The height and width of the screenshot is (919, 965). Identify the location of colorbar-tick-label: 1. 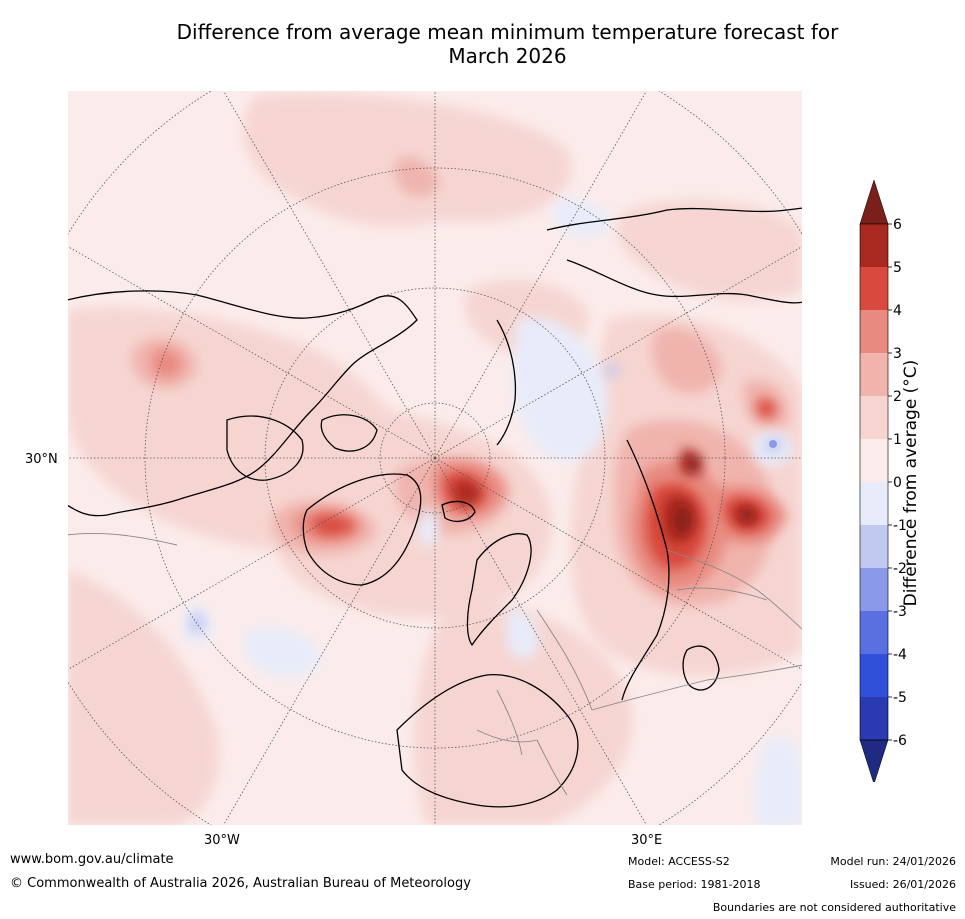
(897, 440).